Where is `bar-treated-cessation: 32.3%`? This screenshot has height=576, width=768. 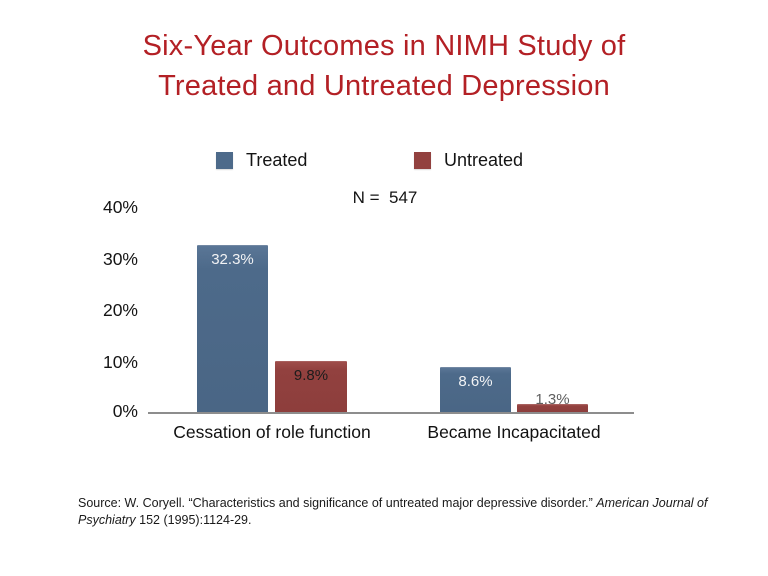 bar-treated-cessation: 32.3% is located at coordinates (232, 328).